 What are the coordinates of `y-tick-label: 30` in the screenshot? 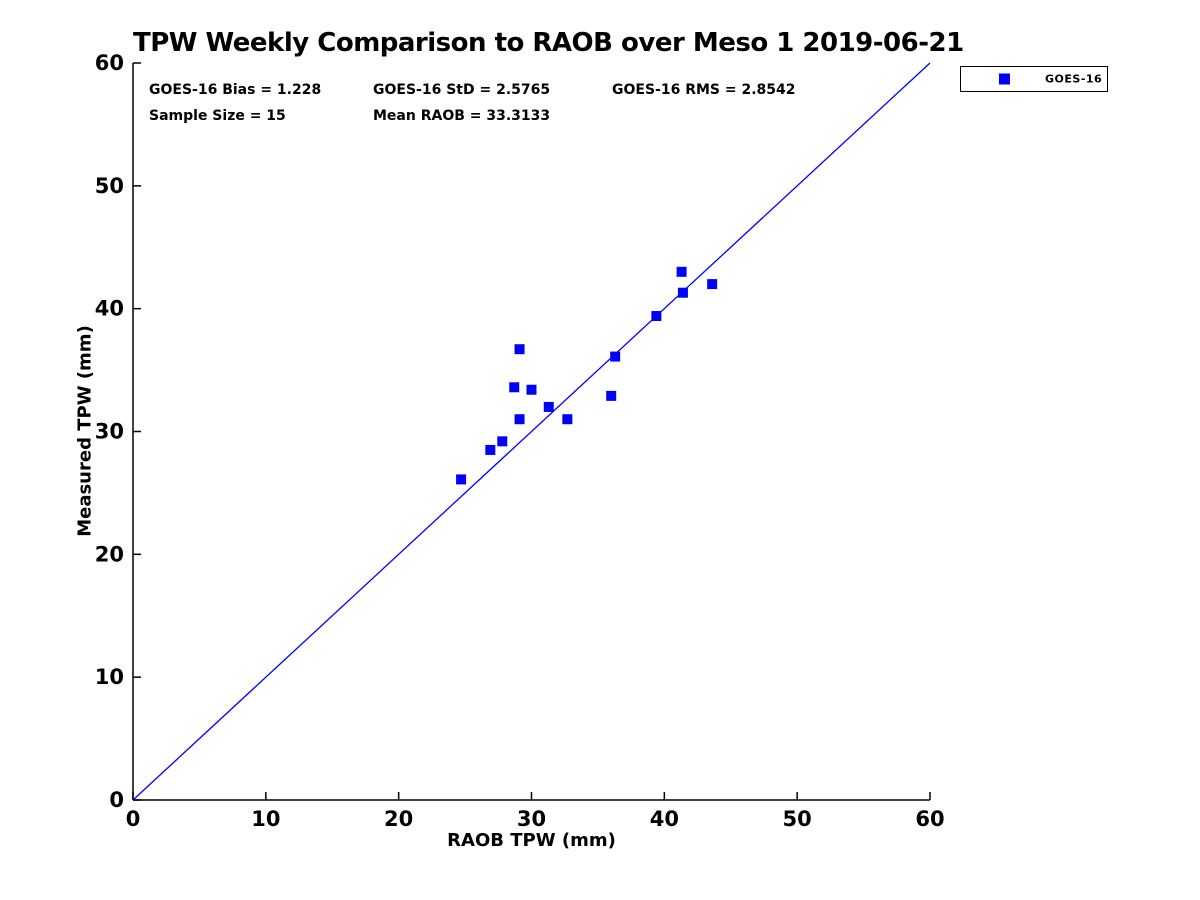 It's located at (109, 432).